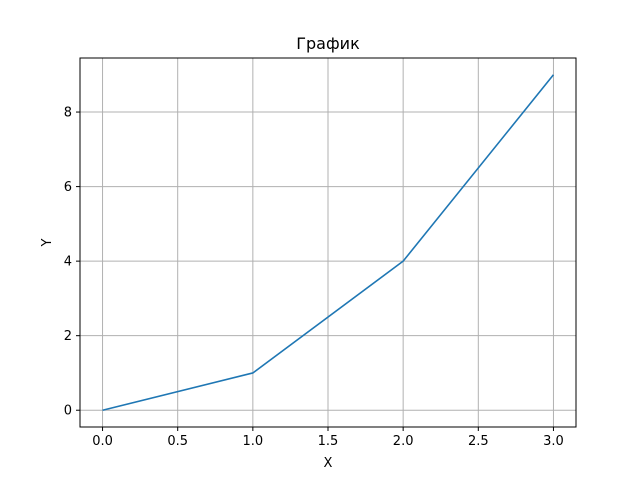 The width and height of the screenshot is (640, 480). I want to click on x-axis-ticks: 0.0 0.5 1.0 1.5 2.0 2.5 3.0, so click(328, 438).